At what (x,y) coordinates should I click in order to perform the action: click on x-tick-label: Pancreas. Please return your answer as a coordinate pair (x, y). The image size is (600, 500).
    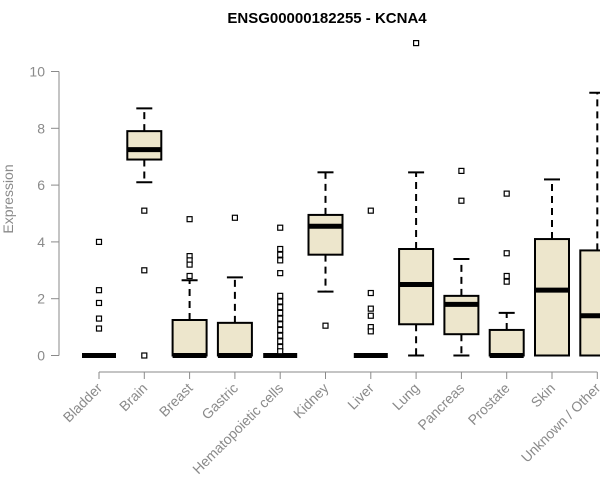
    Looking at the image, I should click on (440, 406).